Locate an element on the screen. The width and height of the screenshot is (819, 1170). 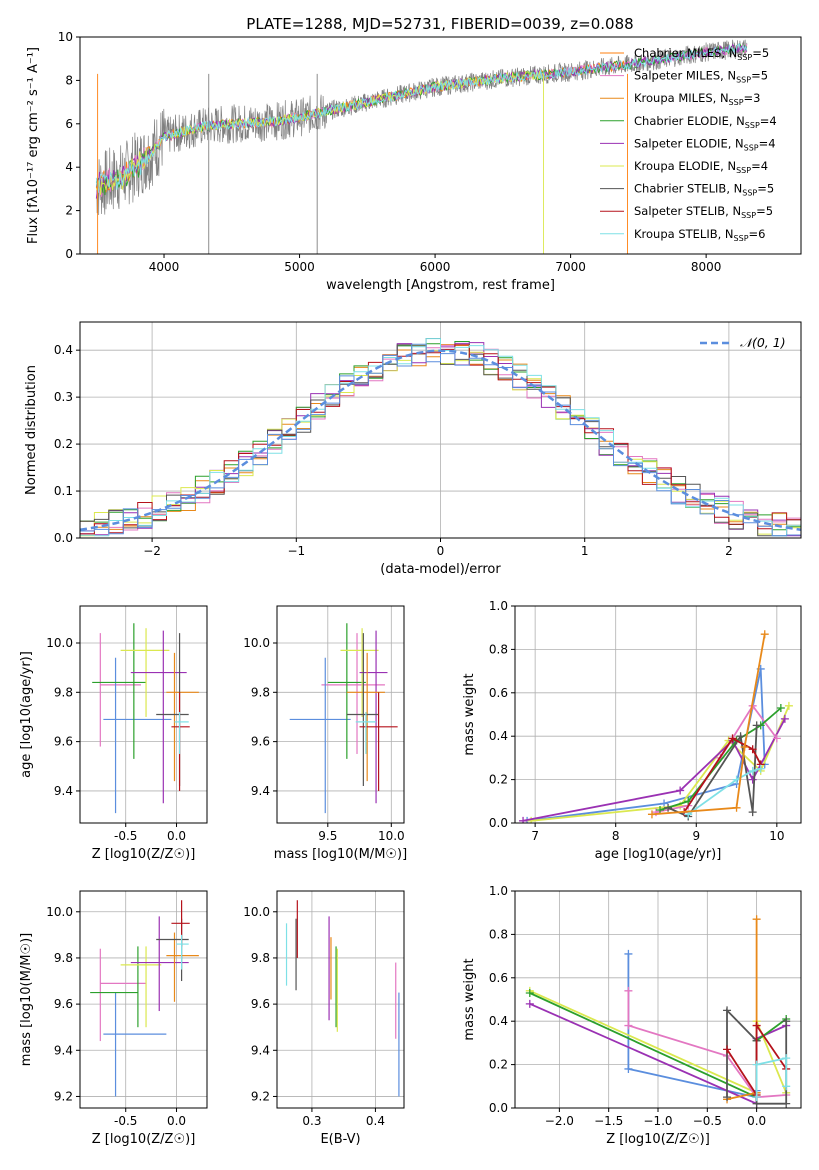
legend-entry: Kroupa STELIB, NSSP=6 is located at coordinates (699, 235).